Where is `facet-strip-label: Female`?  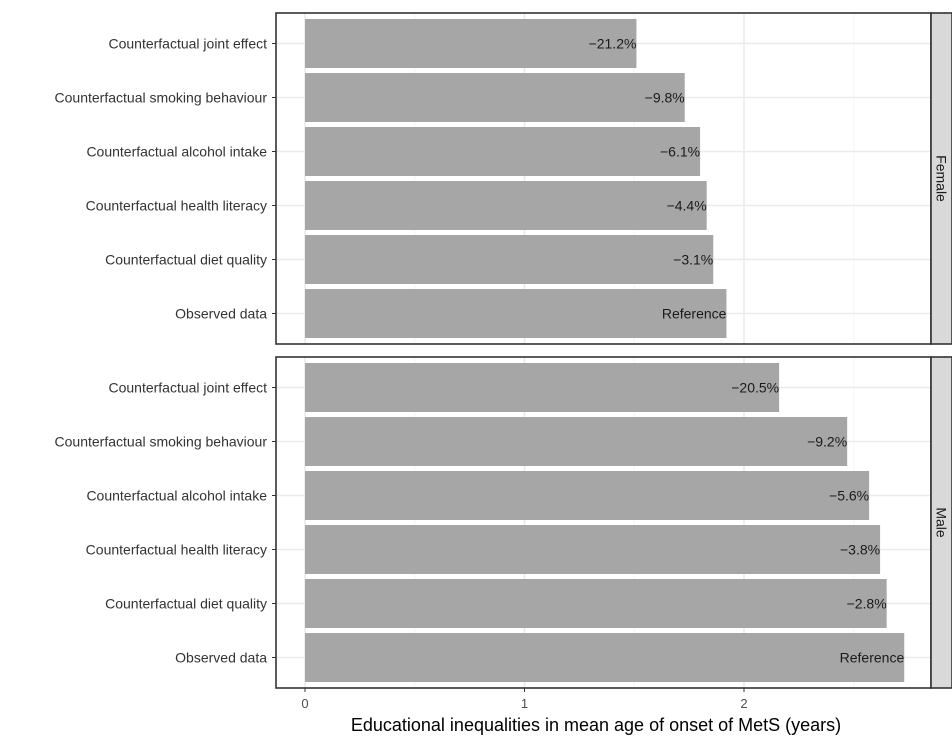 facet-strip-label: Female is located at coordinates (942, 178).